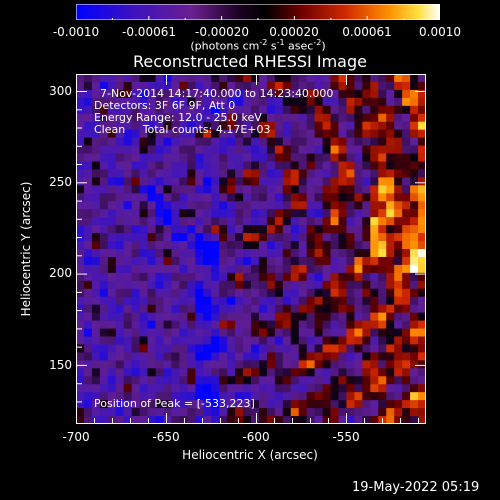 The width and height of the screenshot is (500, 500). What do you see at coordinates (60, 365) in the screenshot?
I see `y-tick-150: 150` at bounding box center [60, 365].